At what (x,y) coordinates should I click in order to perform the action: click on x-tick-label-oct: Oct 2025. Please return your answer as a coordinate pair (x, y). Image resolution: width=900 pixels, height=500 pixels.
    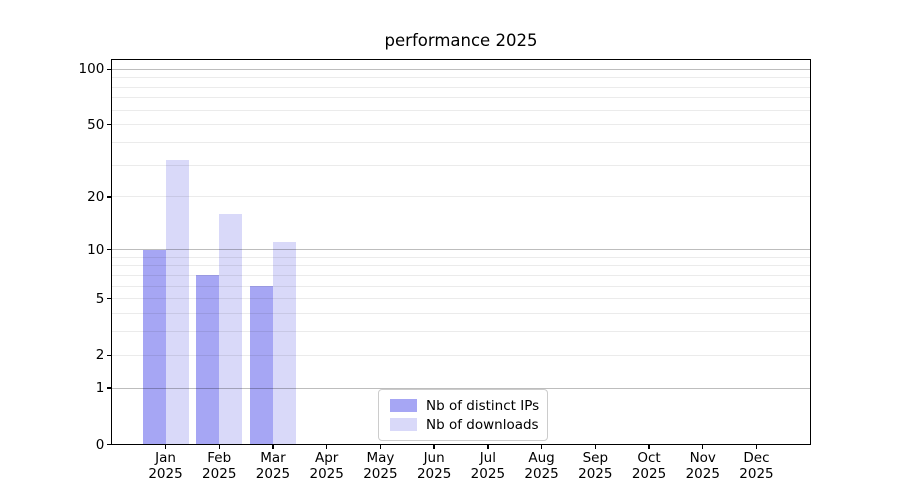
    Looking at the image, I should click on (649, 466).